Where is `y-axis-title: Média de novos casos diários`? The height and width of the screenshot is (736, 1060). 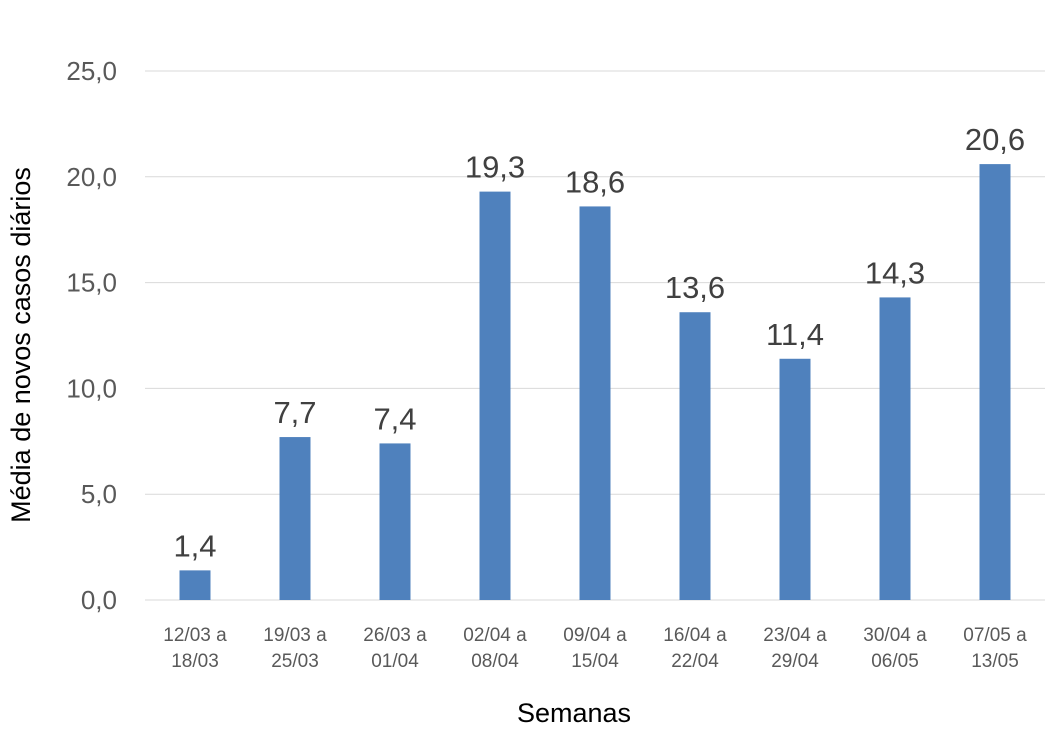
y-axis-title: Média de novos casos diários is located at coordinates (21, 345).